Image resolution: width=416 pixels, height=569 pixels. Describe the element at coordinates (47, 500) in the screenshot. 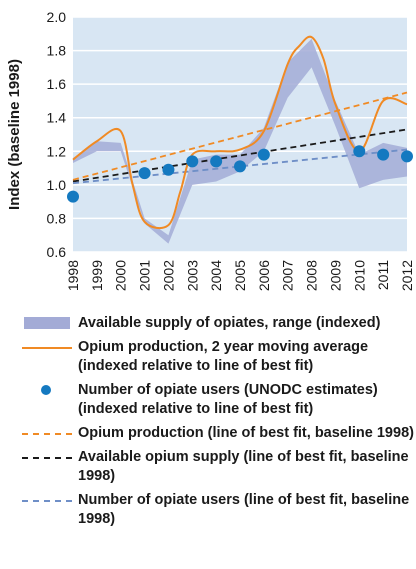

I see `legend-swatch-blue-dashed` at that location.